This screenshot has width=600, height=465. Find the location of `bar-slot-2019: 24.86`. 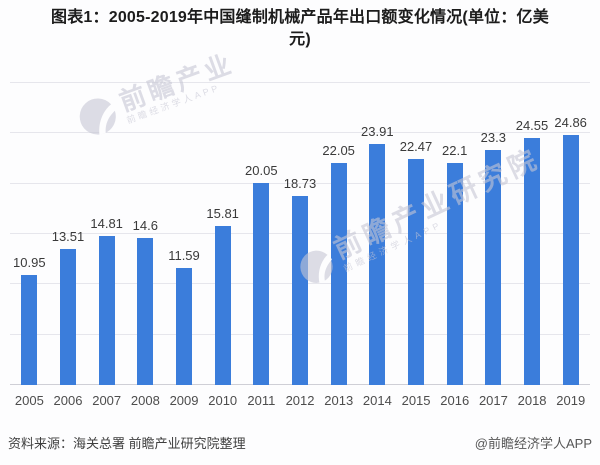

bar-slot-2019: 24.86 is located at coordinates (570, 234).